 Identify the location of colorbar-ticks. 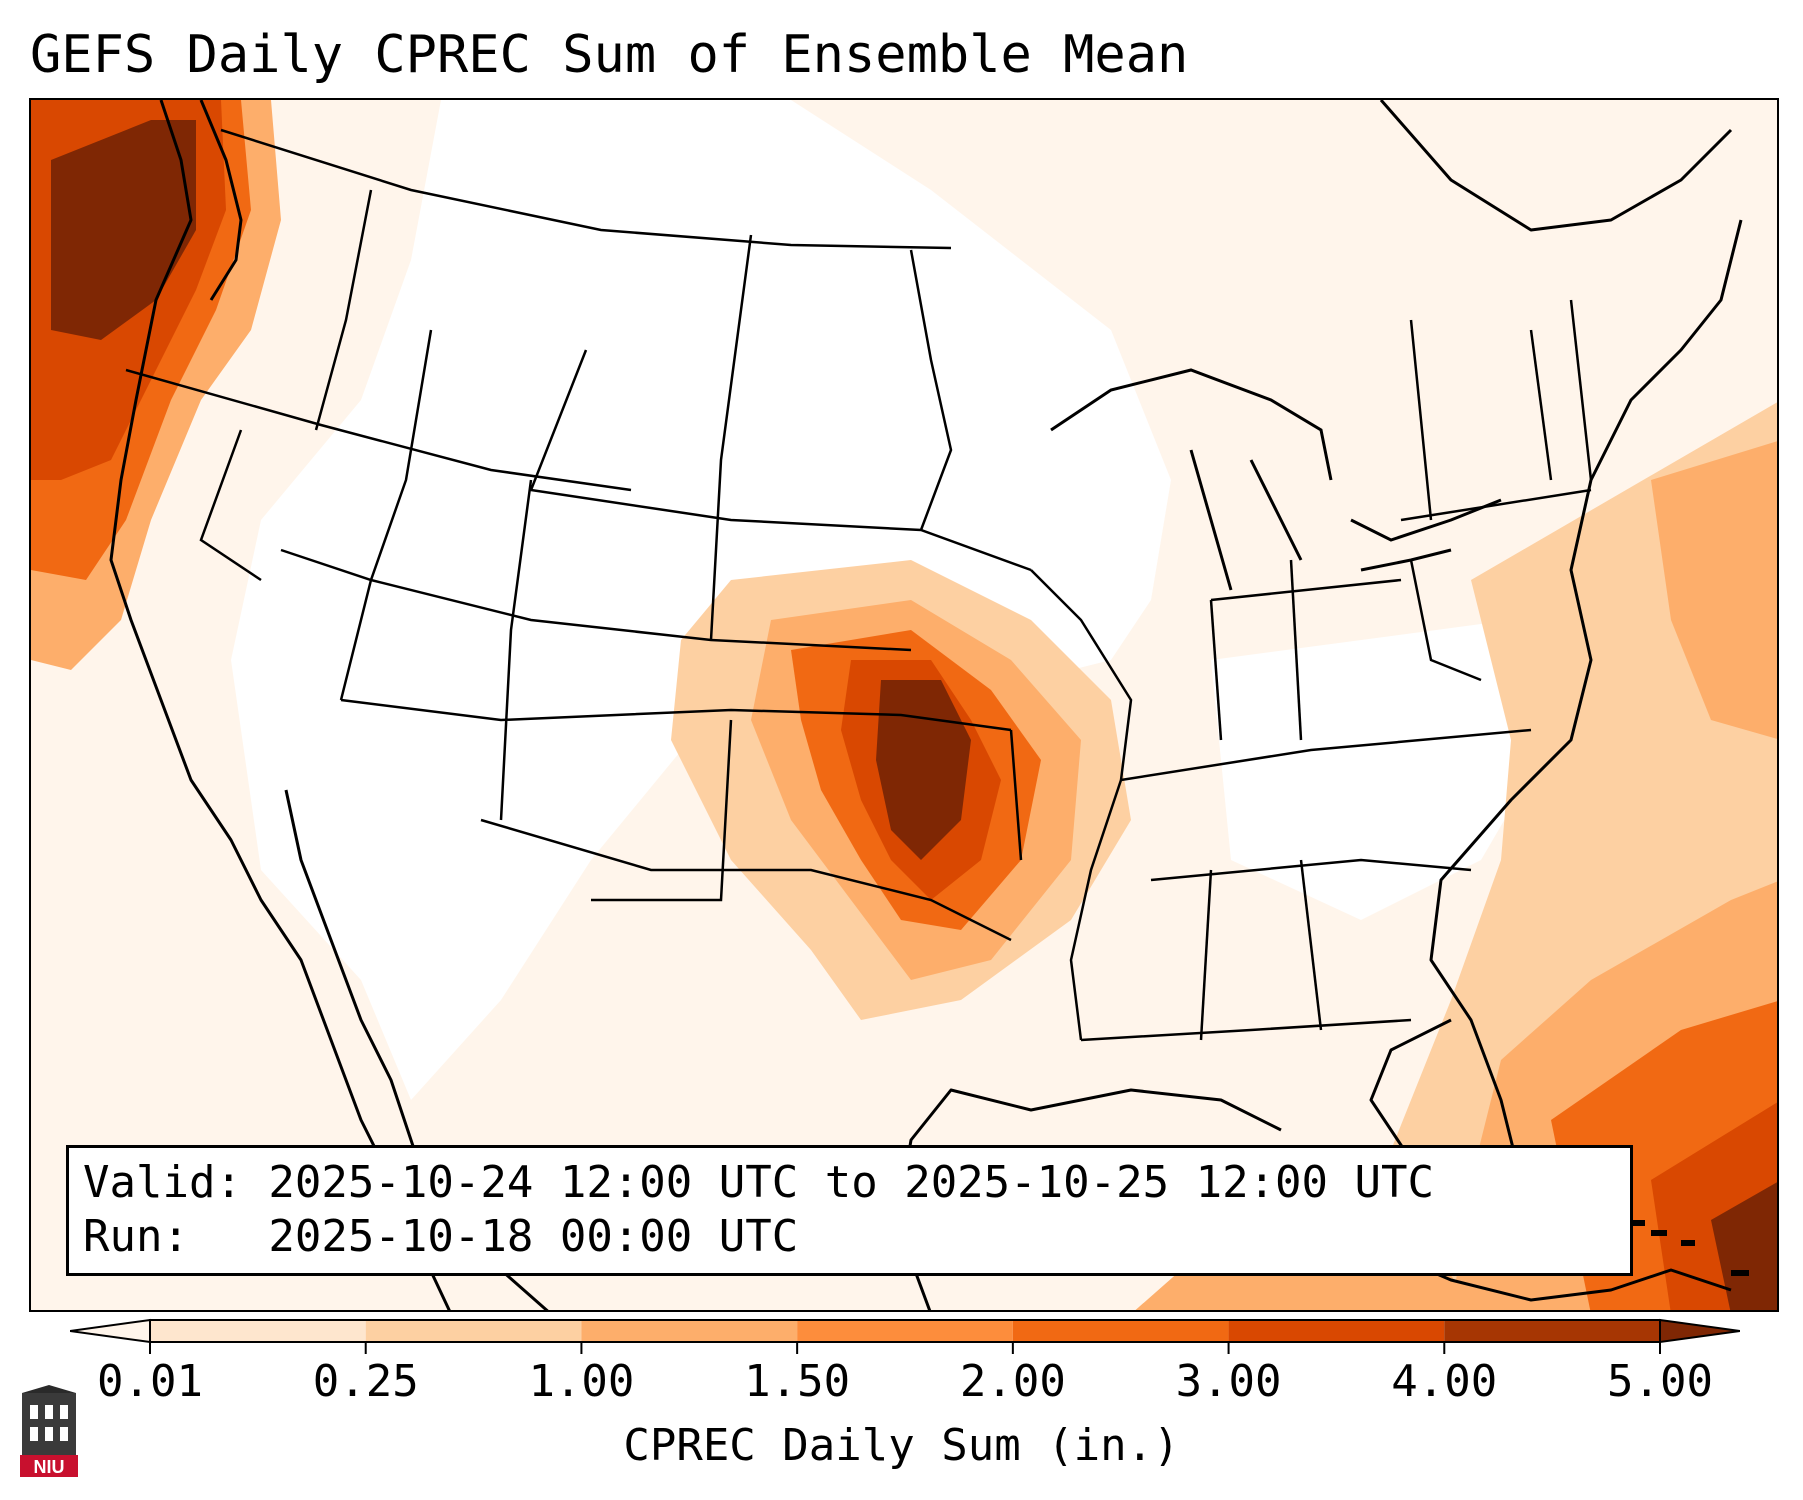
(905, 1348).